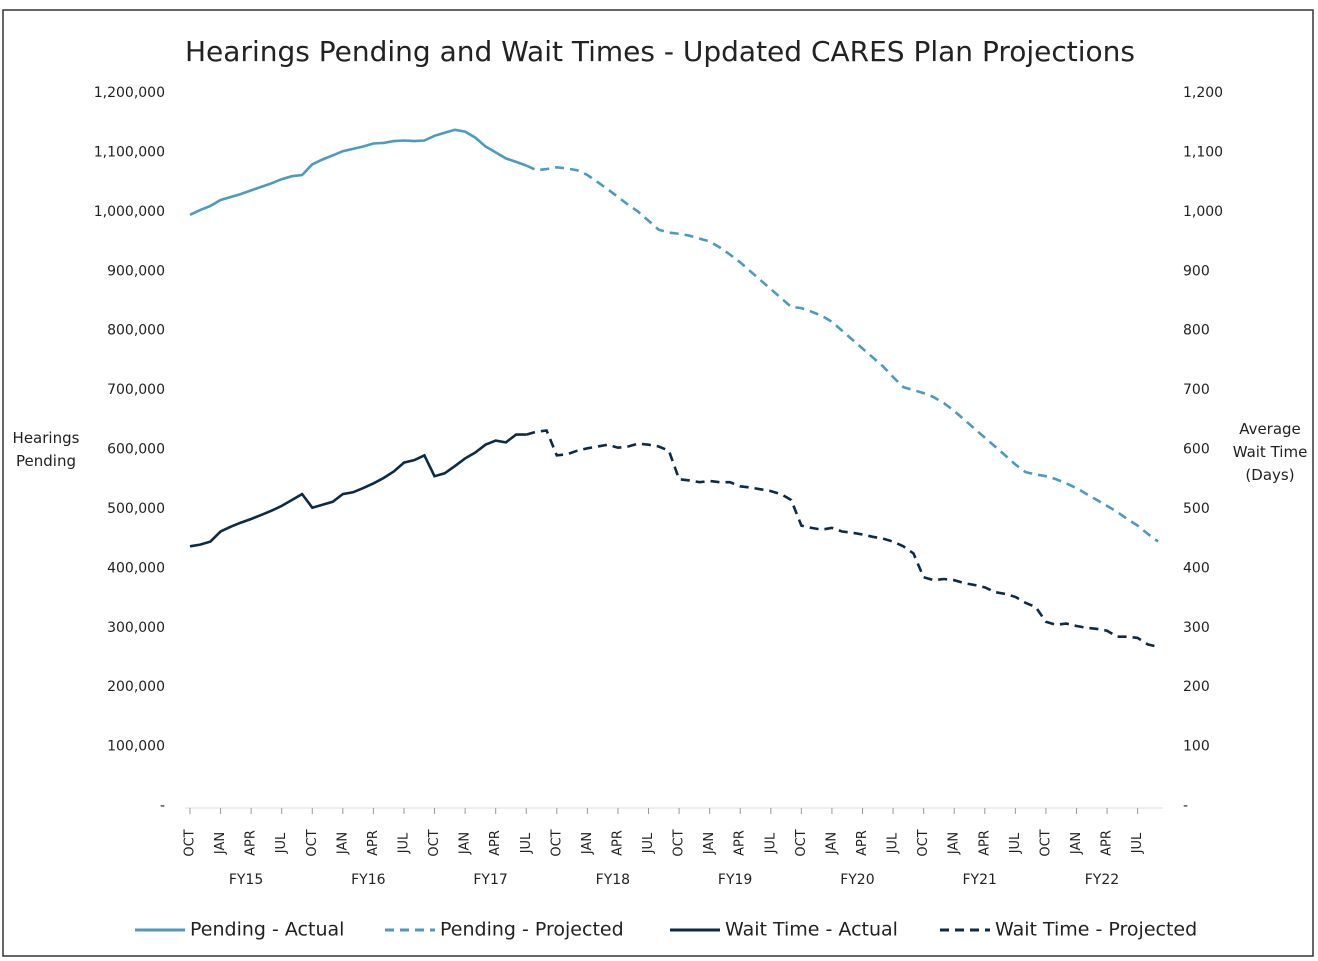  I want to click on y2-tick-label: 600, so click(1196, 450).